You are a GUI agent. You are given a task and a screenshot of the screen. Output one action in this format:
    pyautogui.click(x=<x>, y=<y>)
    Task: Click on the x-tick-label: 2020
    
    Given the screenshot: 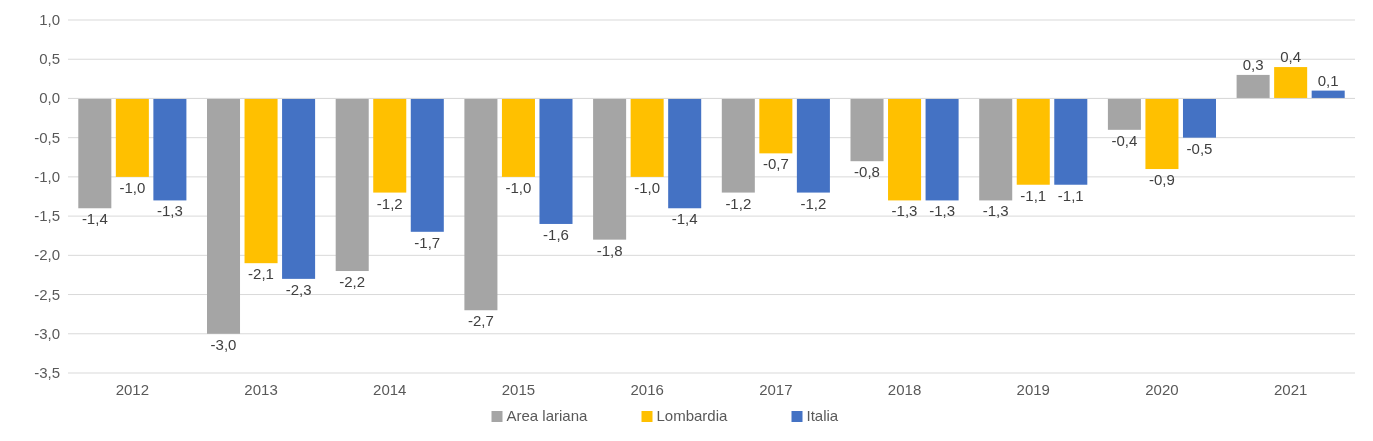 What is the action you would take?
    pyautogui.click(x=1162, y=389)
    